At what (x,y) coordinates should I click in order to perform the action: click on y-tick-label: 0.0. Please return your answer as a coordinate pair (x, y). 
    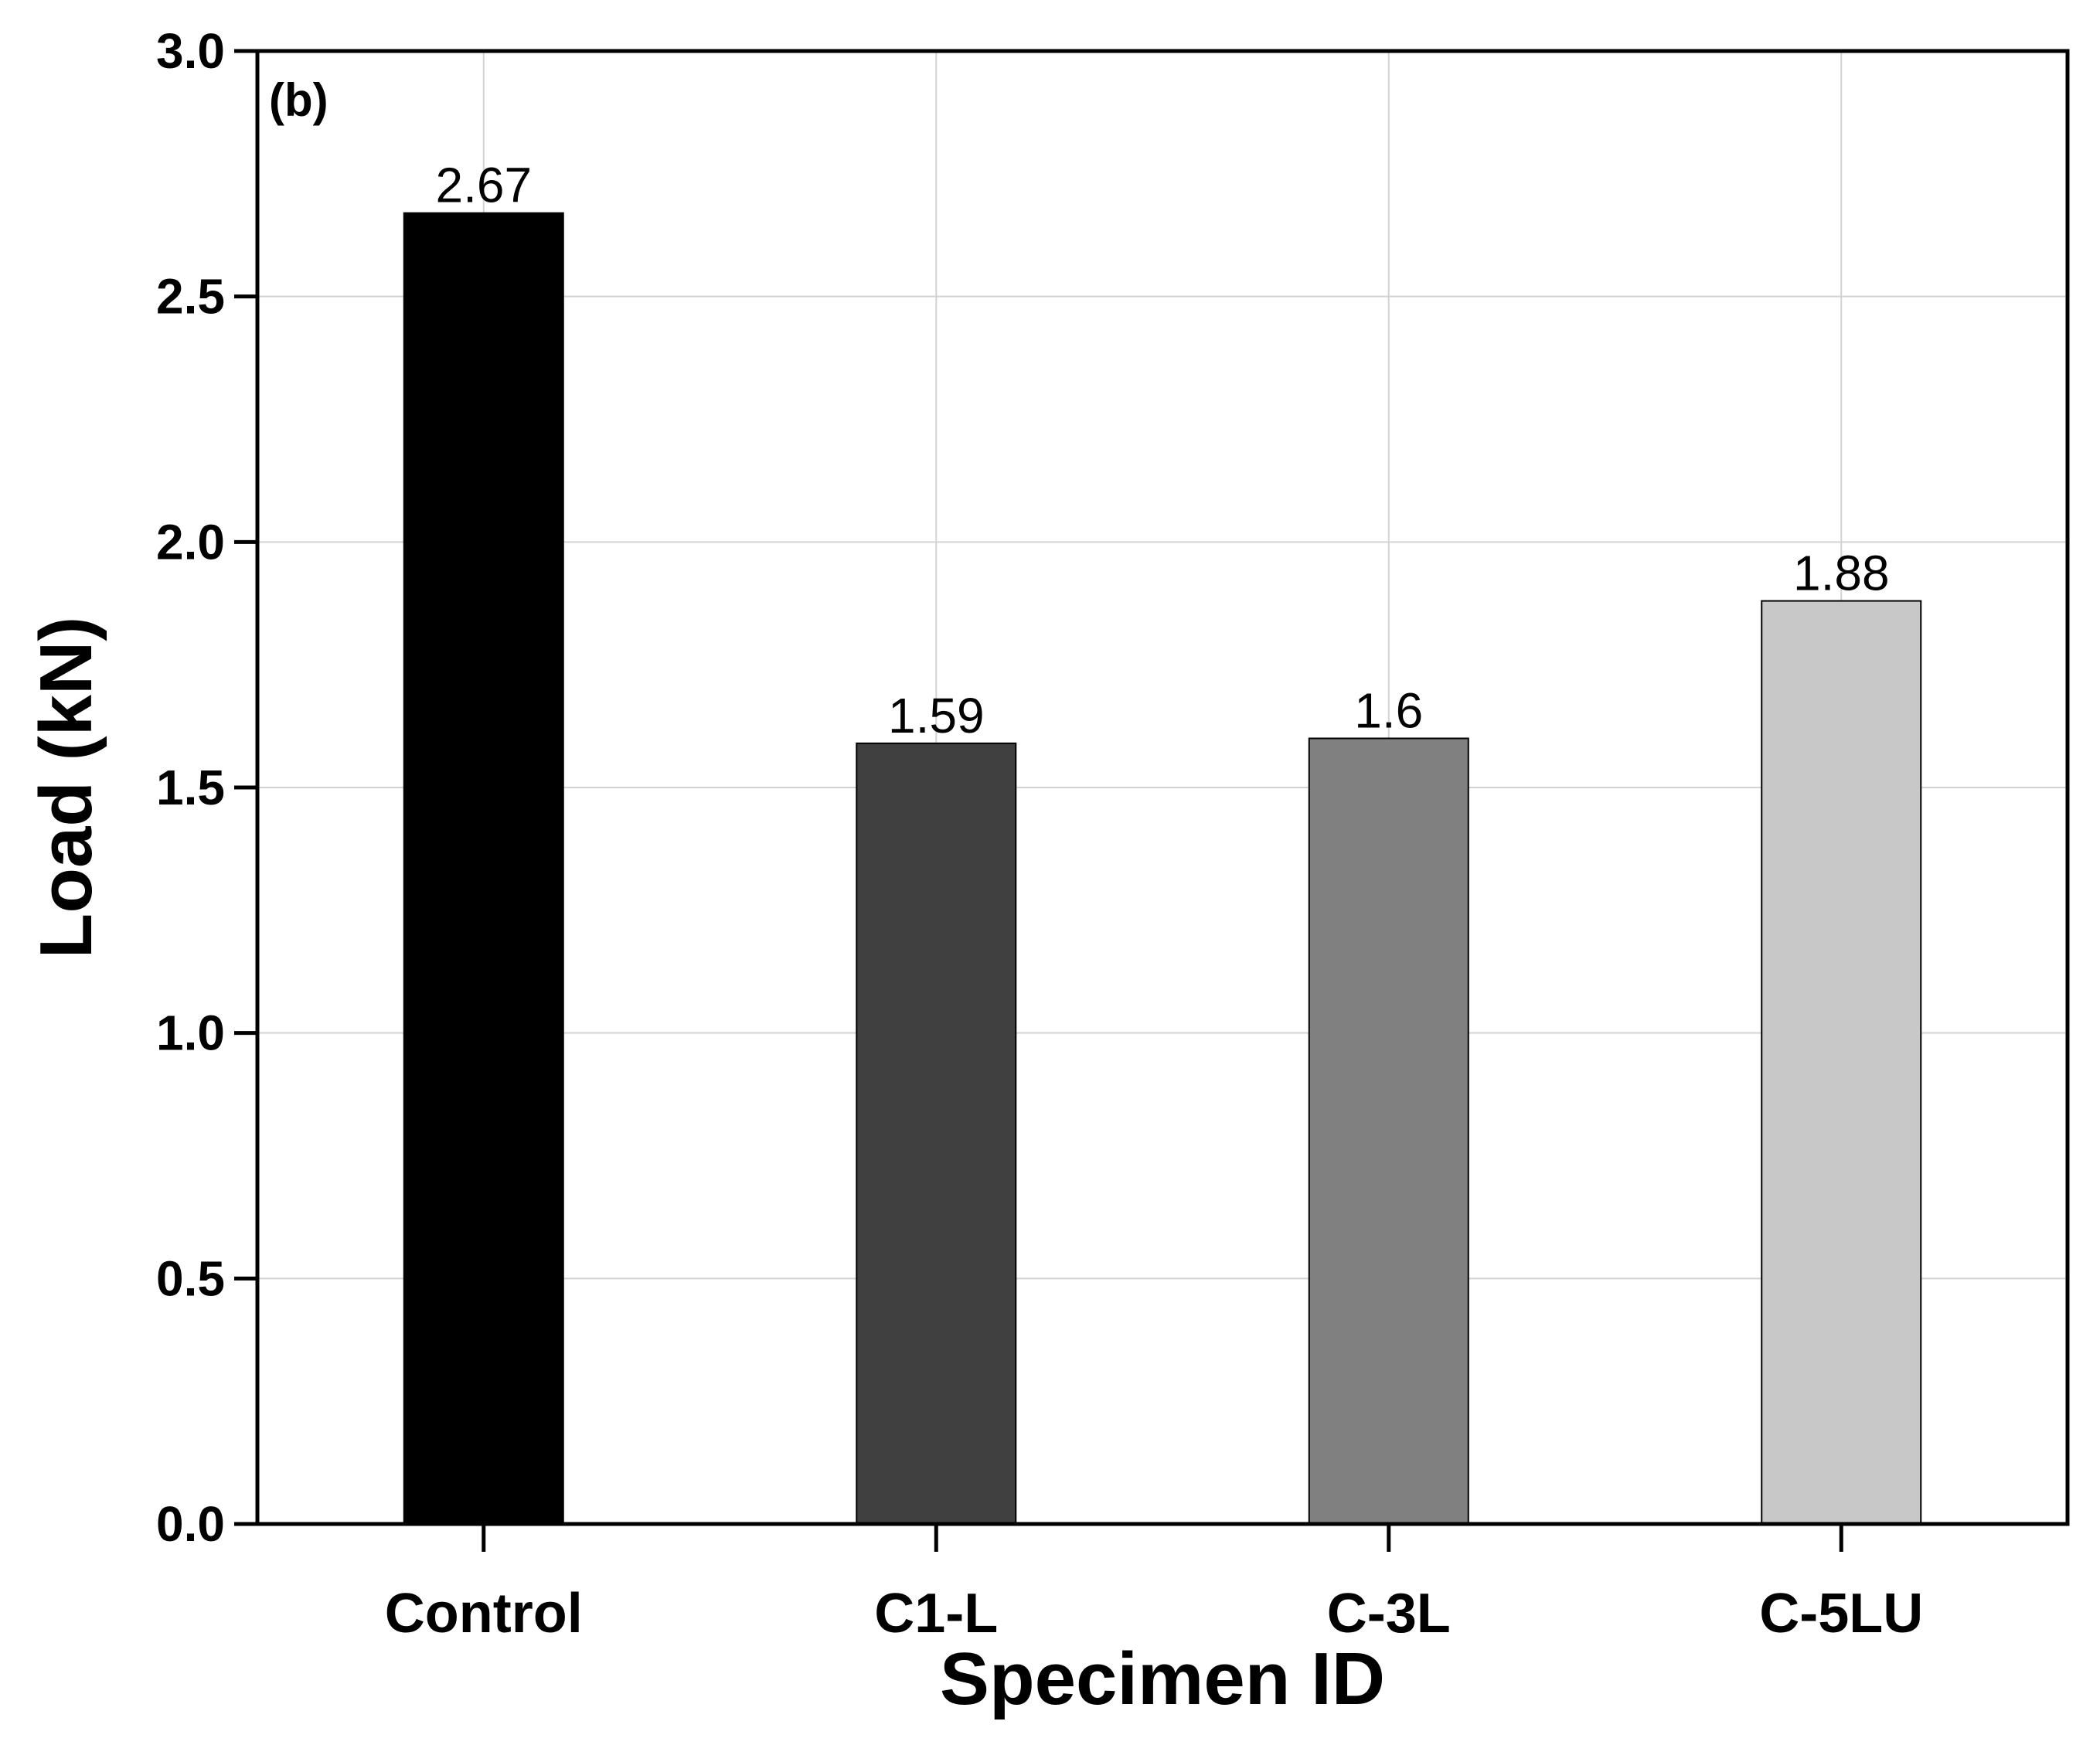
    Looking at the image, I should click on (190, 1524).